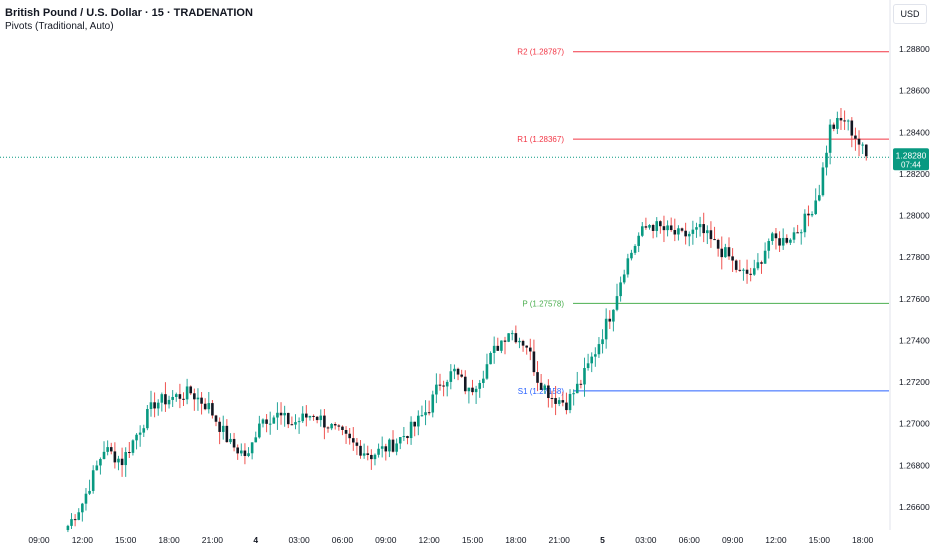 The width and height of the screenshot is (932, 550). I want to click on price-tick-label: 1.27800, so click(914, 257).